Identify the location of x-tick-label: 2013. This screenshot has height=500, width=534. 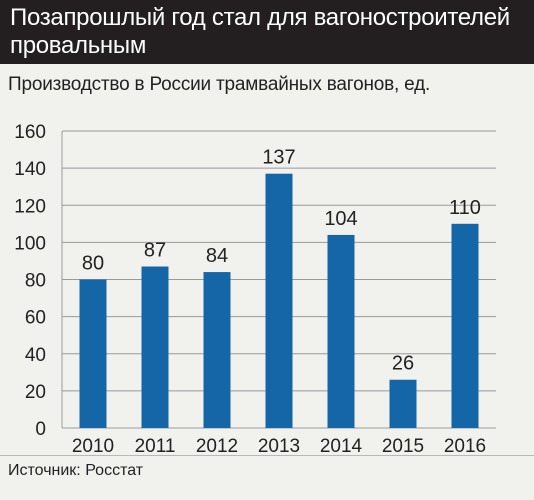
(279, 446).